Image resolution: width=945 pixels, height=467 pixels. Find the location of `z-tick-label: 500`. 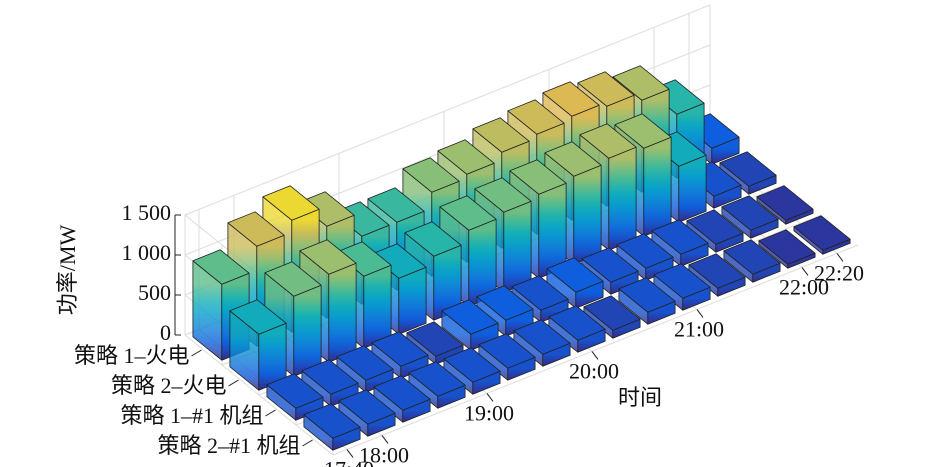

z-tick-label: 500 is located at coordinates (154, 292).